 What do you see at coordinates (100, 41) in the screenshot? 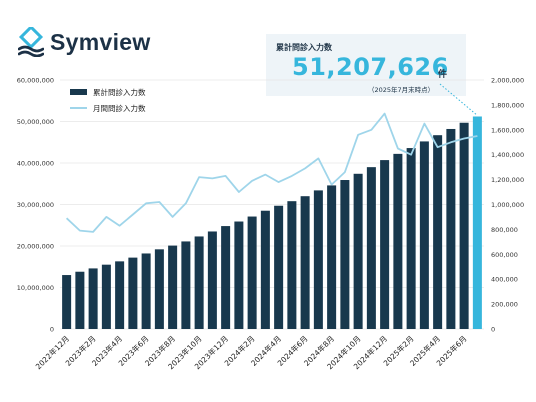
I see `brand-name: Symview` at bounding box center [100, 41].